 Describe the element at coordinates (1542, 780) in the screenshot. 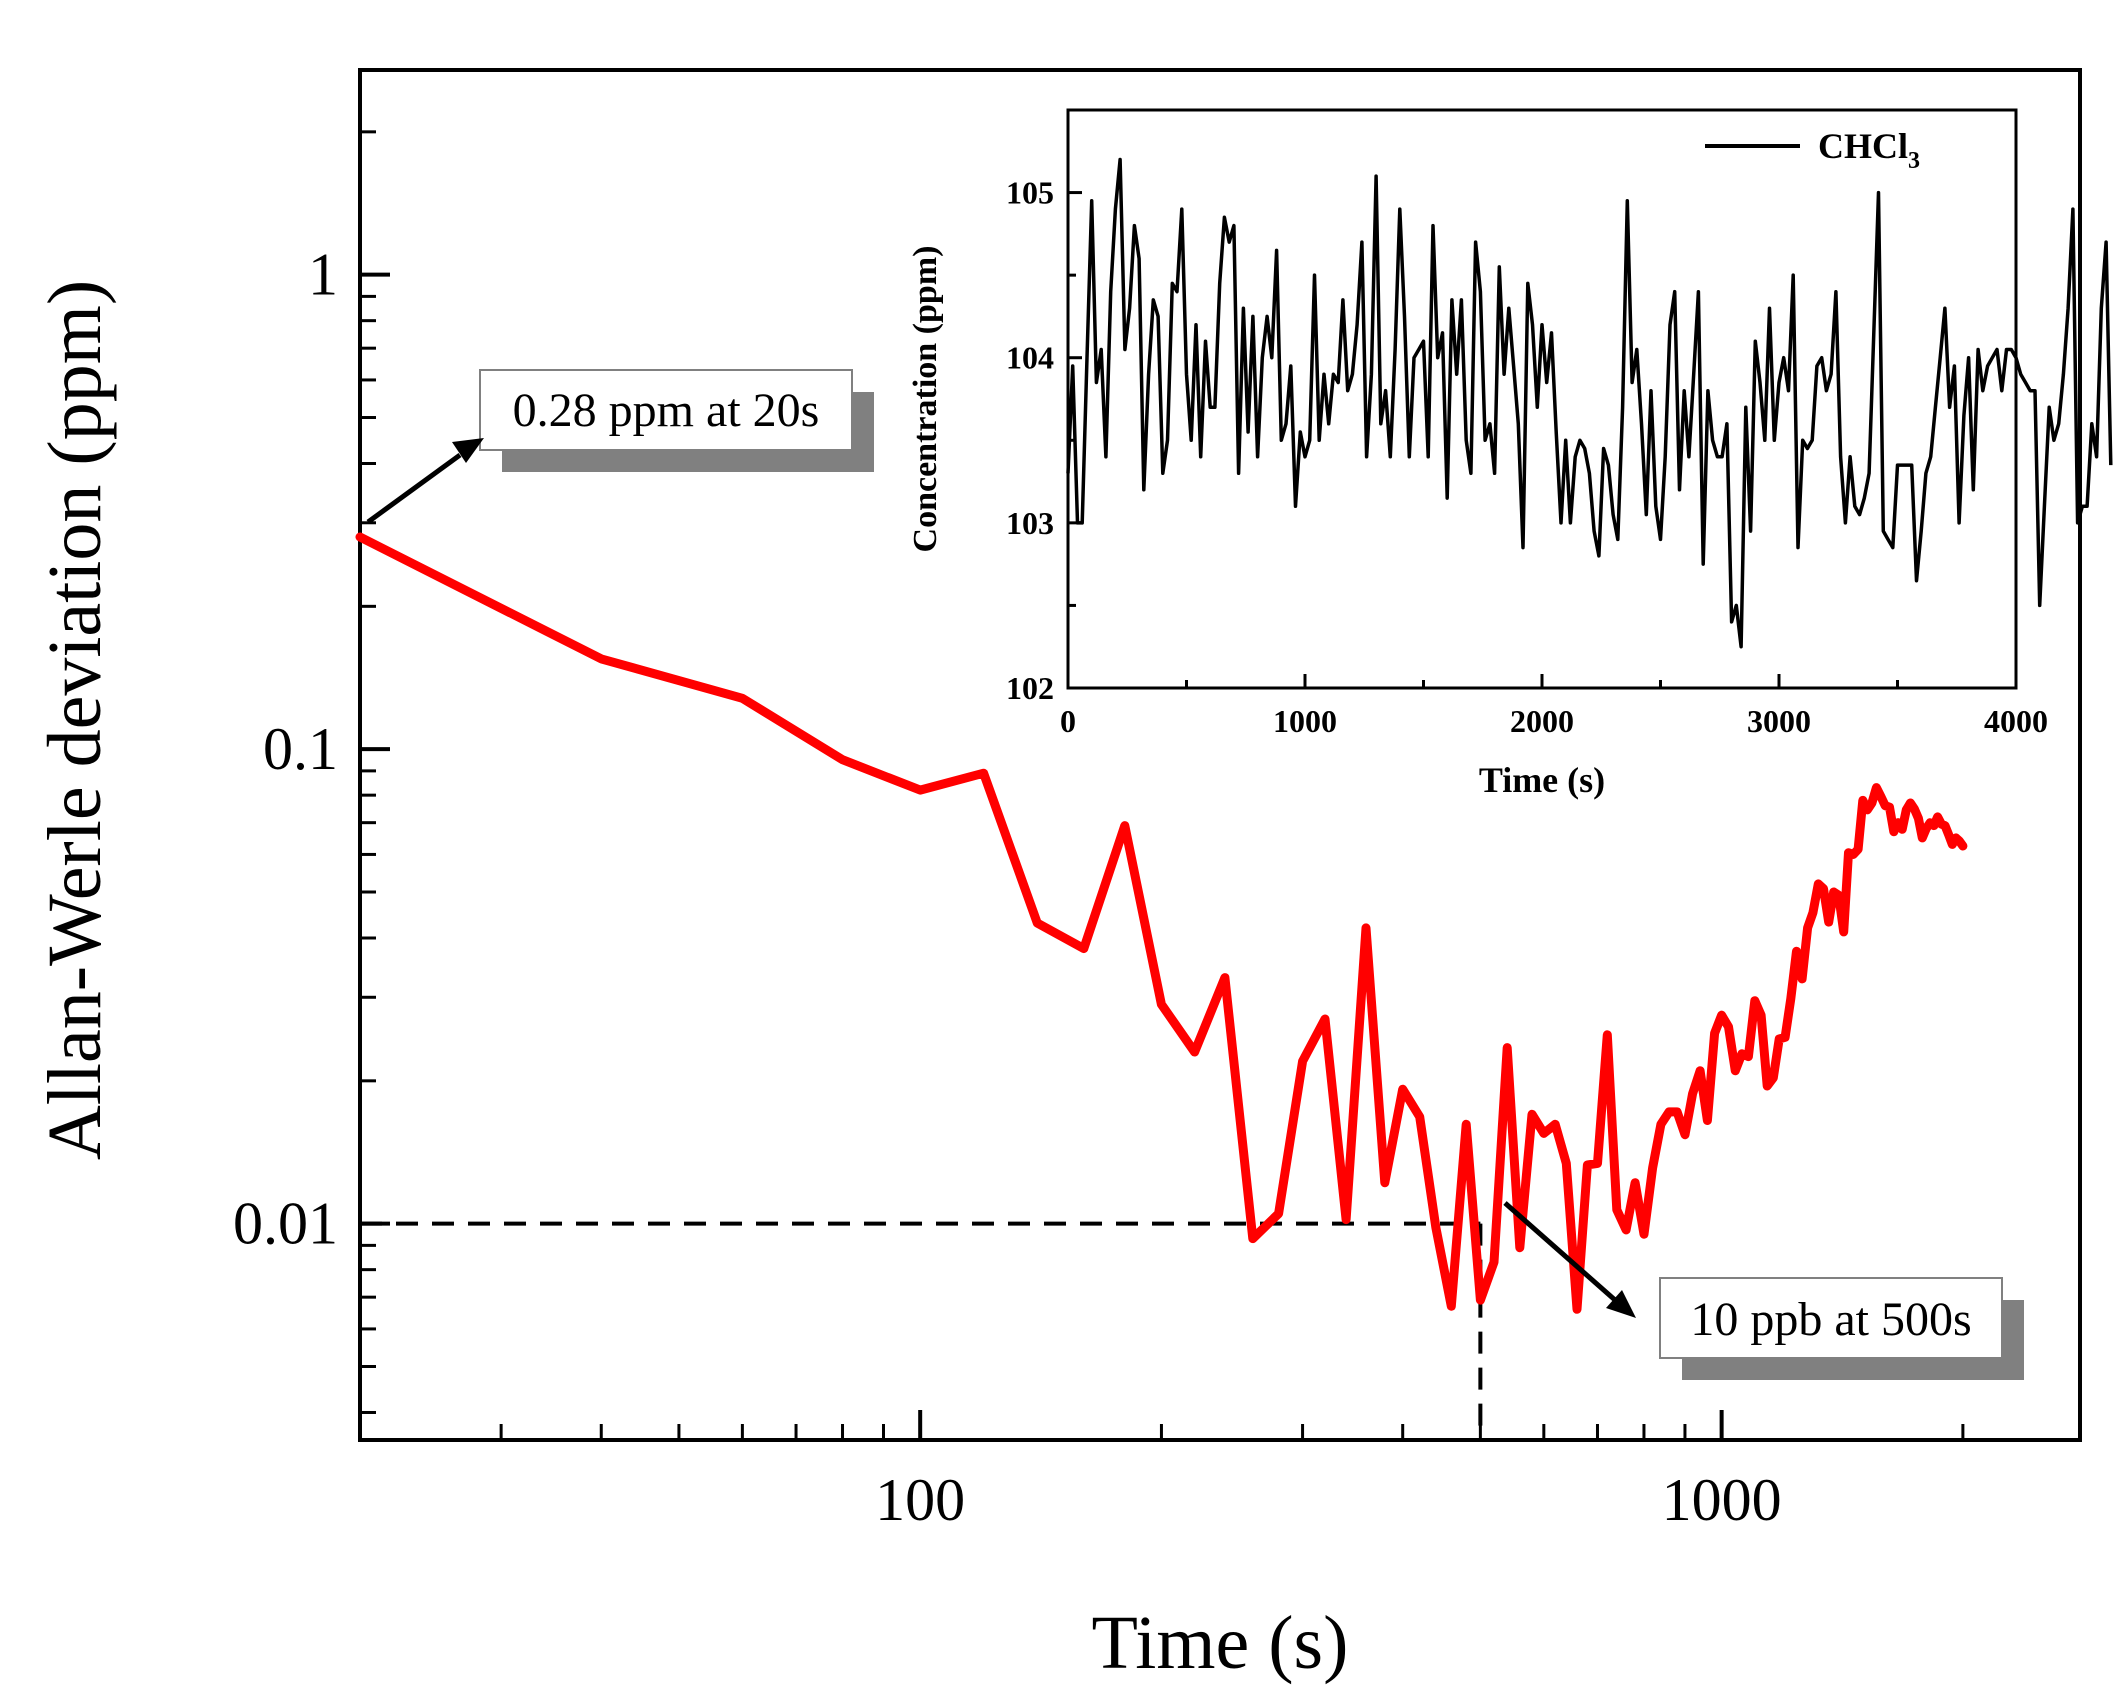

I see `inset-x-axis-label: Time (s)` at that location.